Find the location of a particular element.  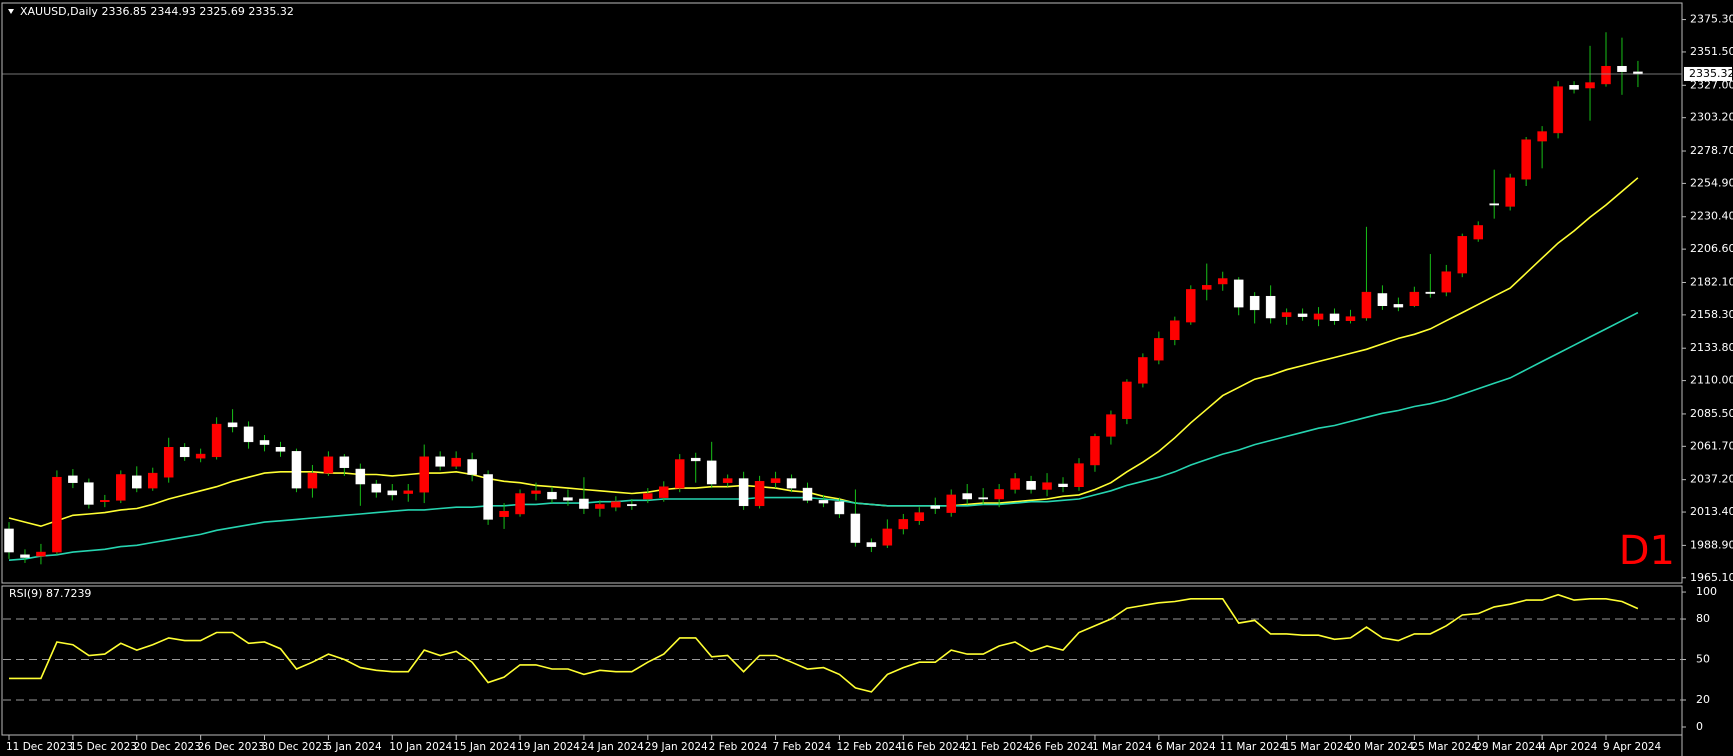

y-tick-label: 2254.90 is located at coordinates (1711, 182).